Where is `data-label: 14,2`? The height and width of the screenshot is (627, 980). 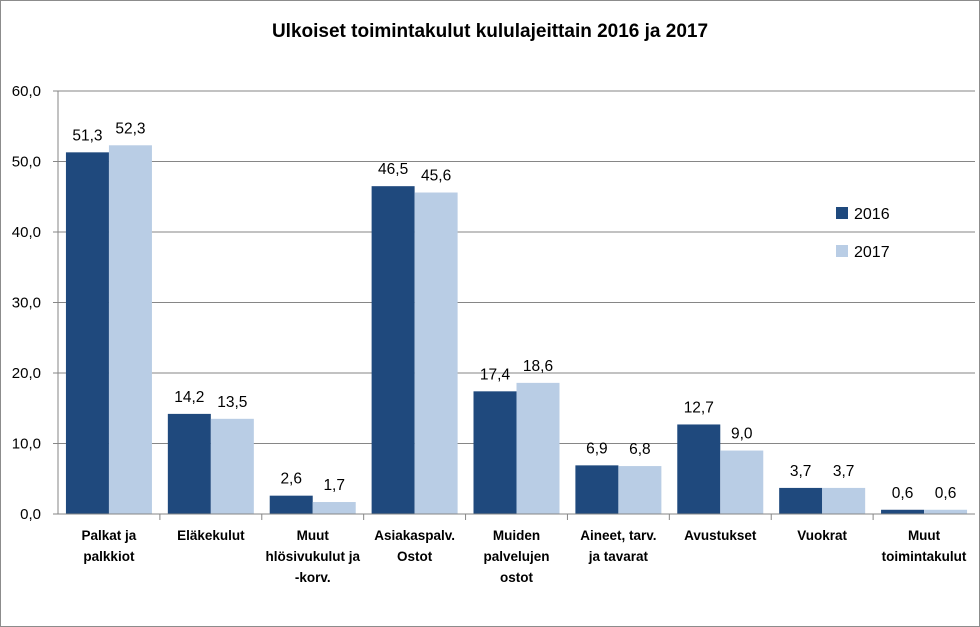
data-label: 14,2 is located at coordinates (189, 397).